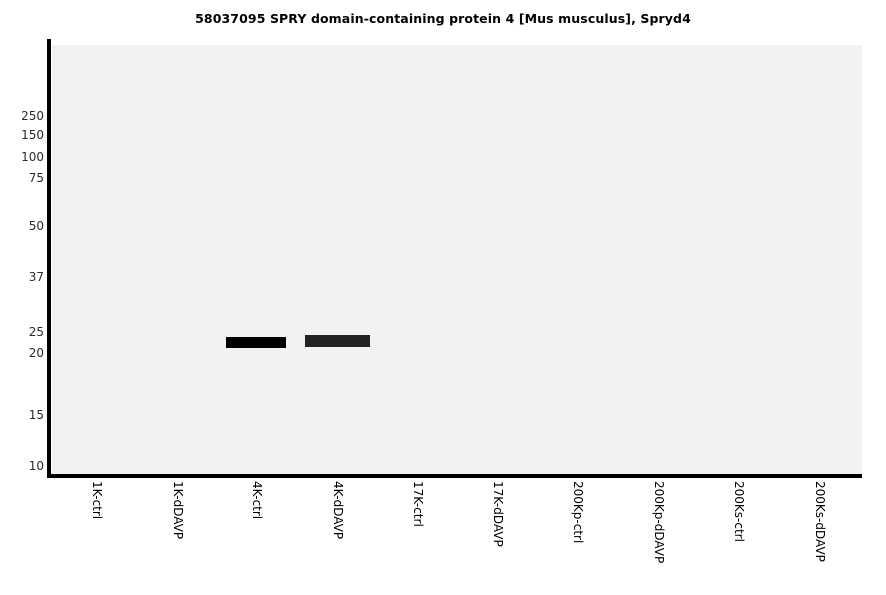 The width and height of the screenshot is (886, 595). I want to click on y-axis-tick-label: 15, so click(36, 415).